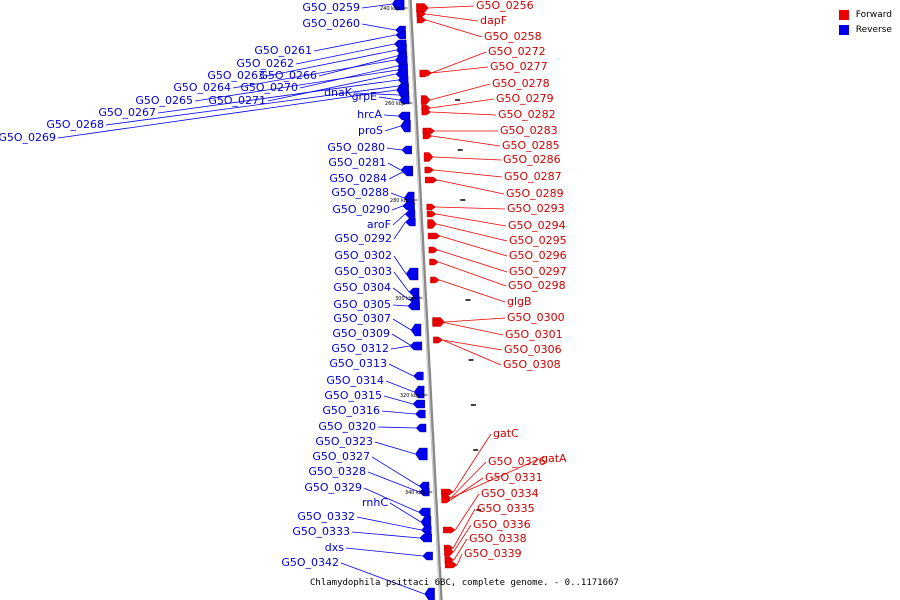 This screenshot has height=600, width=900. I want to click on reverse-leader-dxs, so click(384, 552).